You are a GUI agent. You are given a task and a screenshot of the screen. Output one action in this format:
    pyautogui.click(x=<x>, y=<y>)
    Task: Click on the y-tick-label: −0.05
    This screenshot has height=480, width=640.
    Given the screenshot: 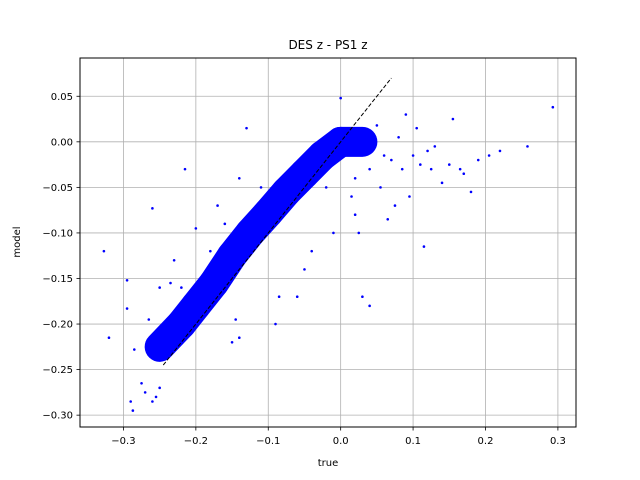 What is the action you would take?
    pyautogui.click(x=57, y=188)
    